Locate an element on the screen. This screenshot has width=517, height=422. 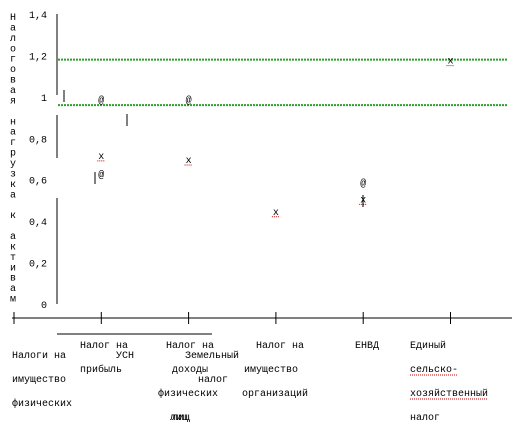
y-axis-label-char: т is located at coordinates (13, 258).